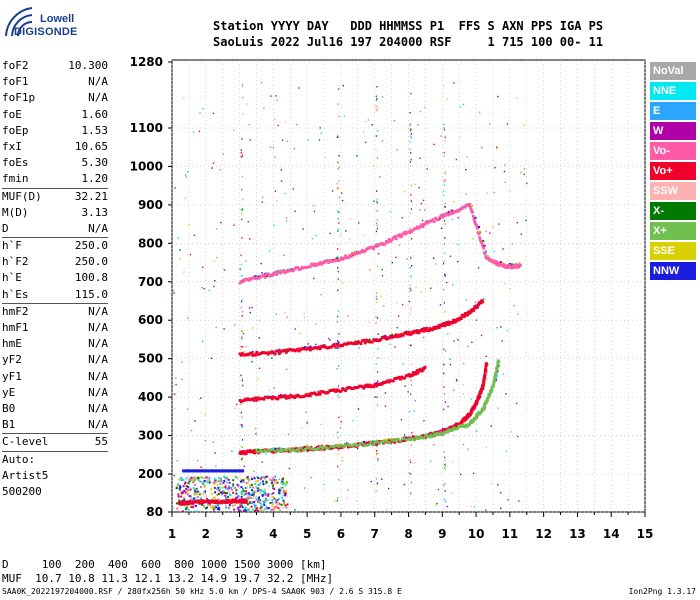 This screenshot has height=600, width=700. Describe the element at coordinates (56, 312) in the screenshot. I see `param-row-hmf2: hmF2 N/A` at that location.